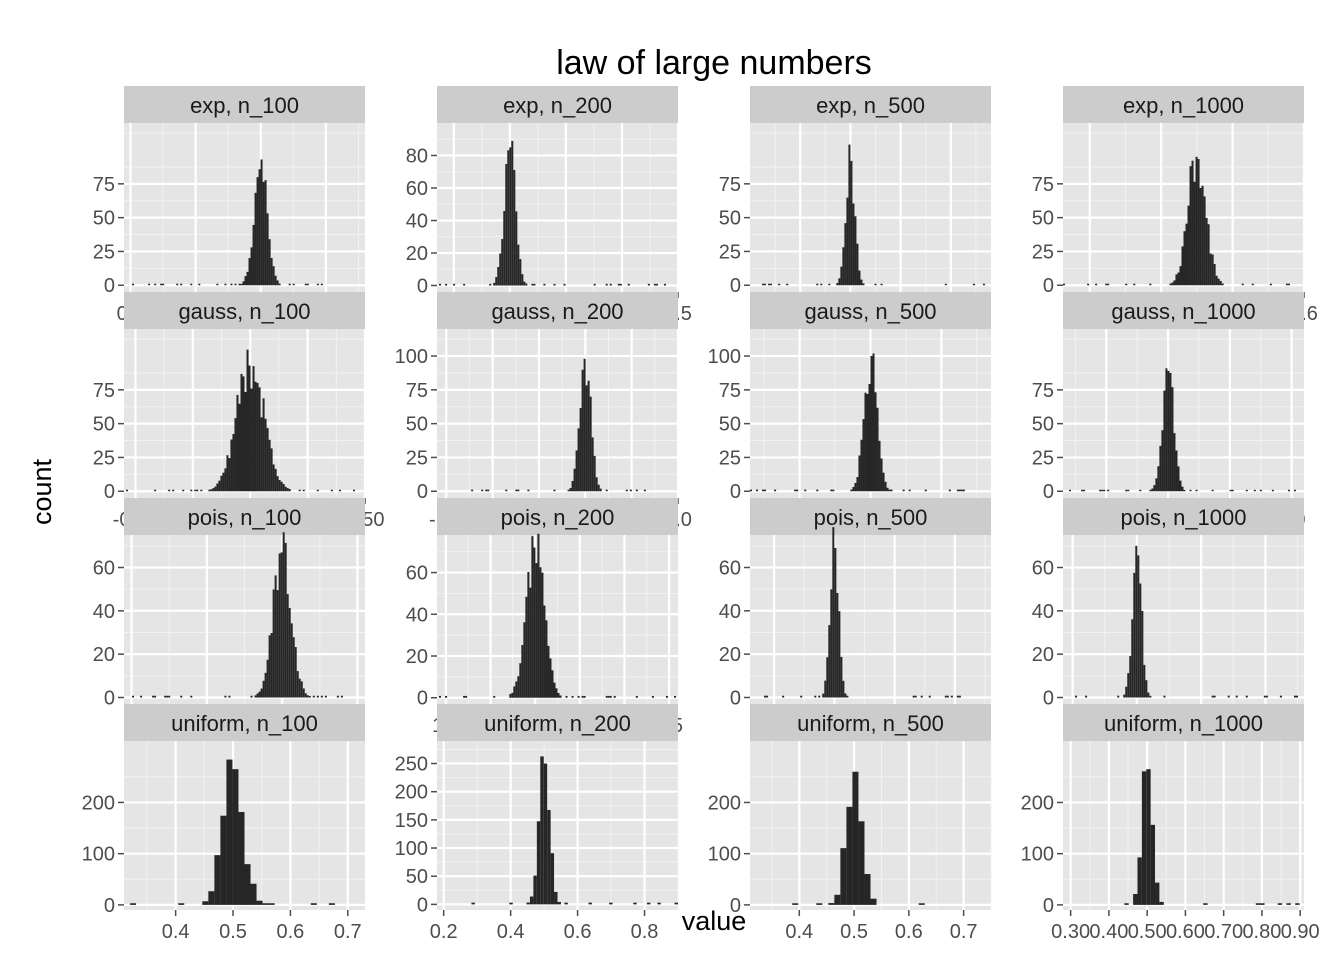 This screenshot has height=960, width=1344. Describe the element at coordinates (1168, 617) in the screenshot. I see `facet-panel: pois, n_100012340204060` at that location.